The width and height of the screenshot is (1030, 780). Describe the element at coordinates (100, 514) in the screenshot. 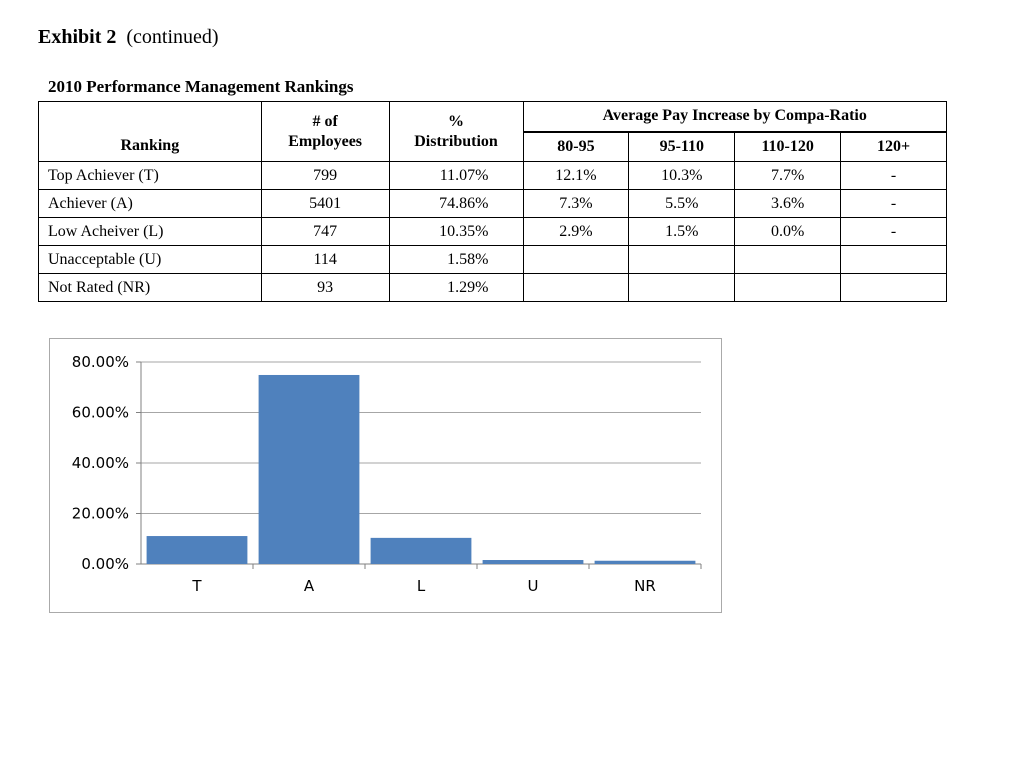

I see `y-tick-label: 20.00%` at that location.